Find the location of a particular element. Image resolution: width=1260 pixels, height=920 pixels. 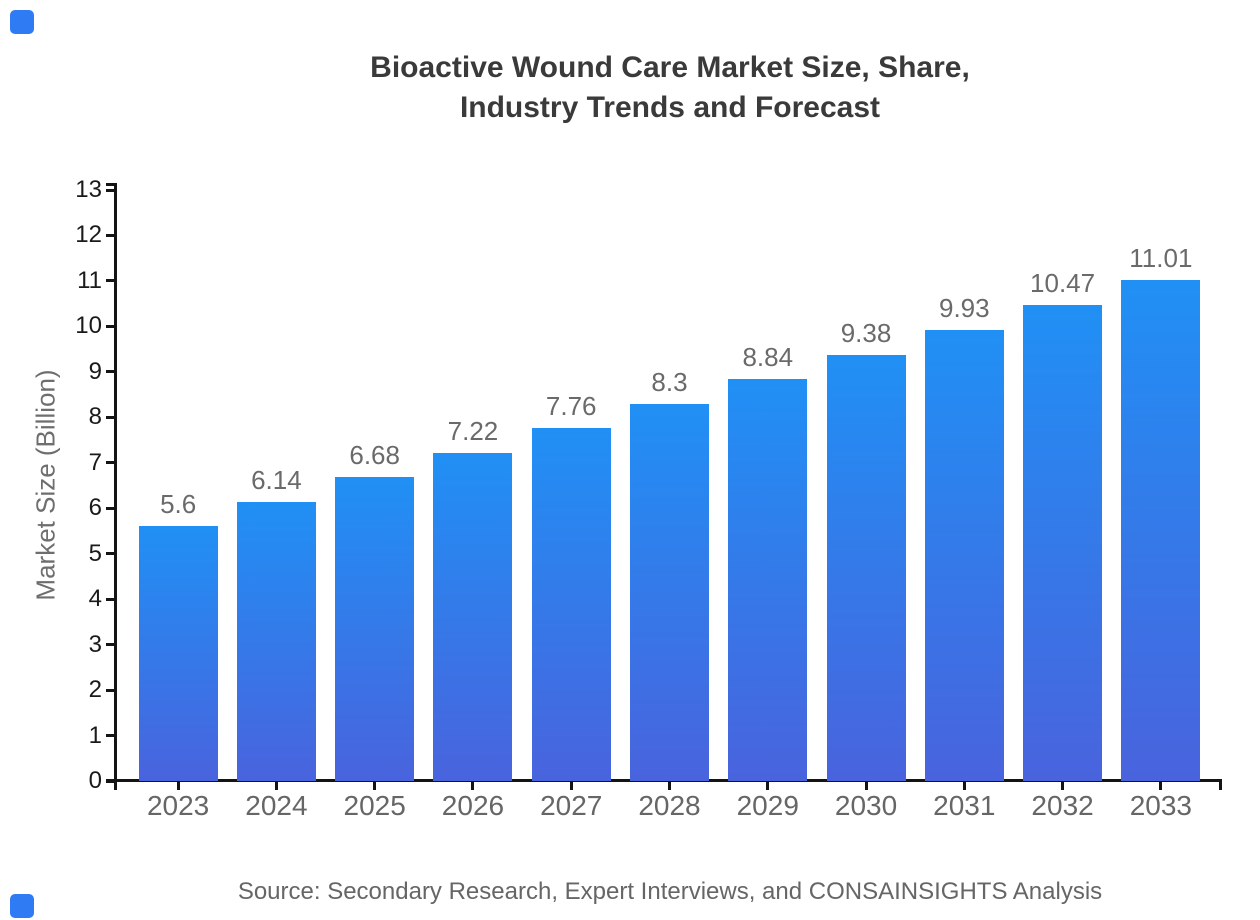

x-tick-2030 is located at coordinates (866, 786).